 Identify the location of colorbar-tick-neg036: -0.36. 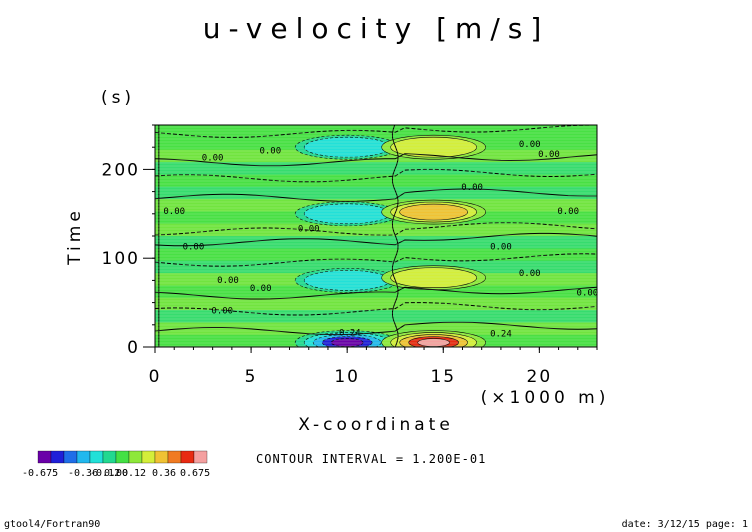
(83, 473).